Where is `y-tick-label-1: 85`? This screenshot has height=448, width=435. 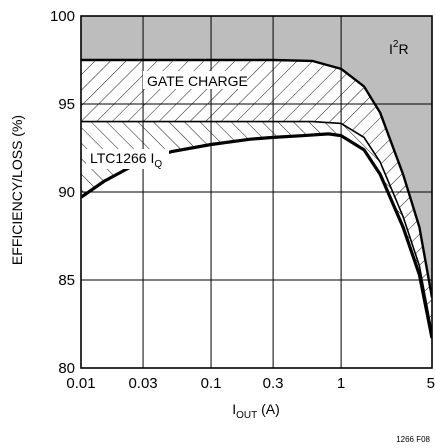
y-tick-label-1: 85 is located at coordinates (66, 280).